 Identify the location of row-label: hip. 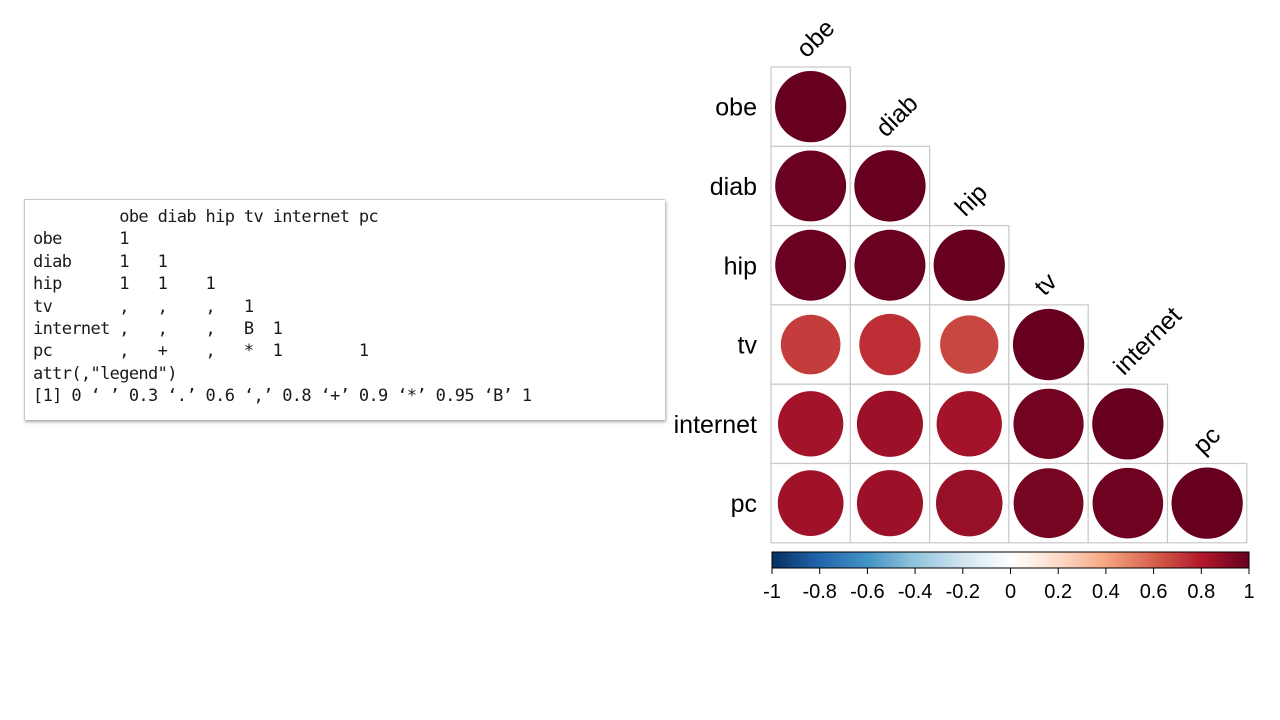
(740, 266).